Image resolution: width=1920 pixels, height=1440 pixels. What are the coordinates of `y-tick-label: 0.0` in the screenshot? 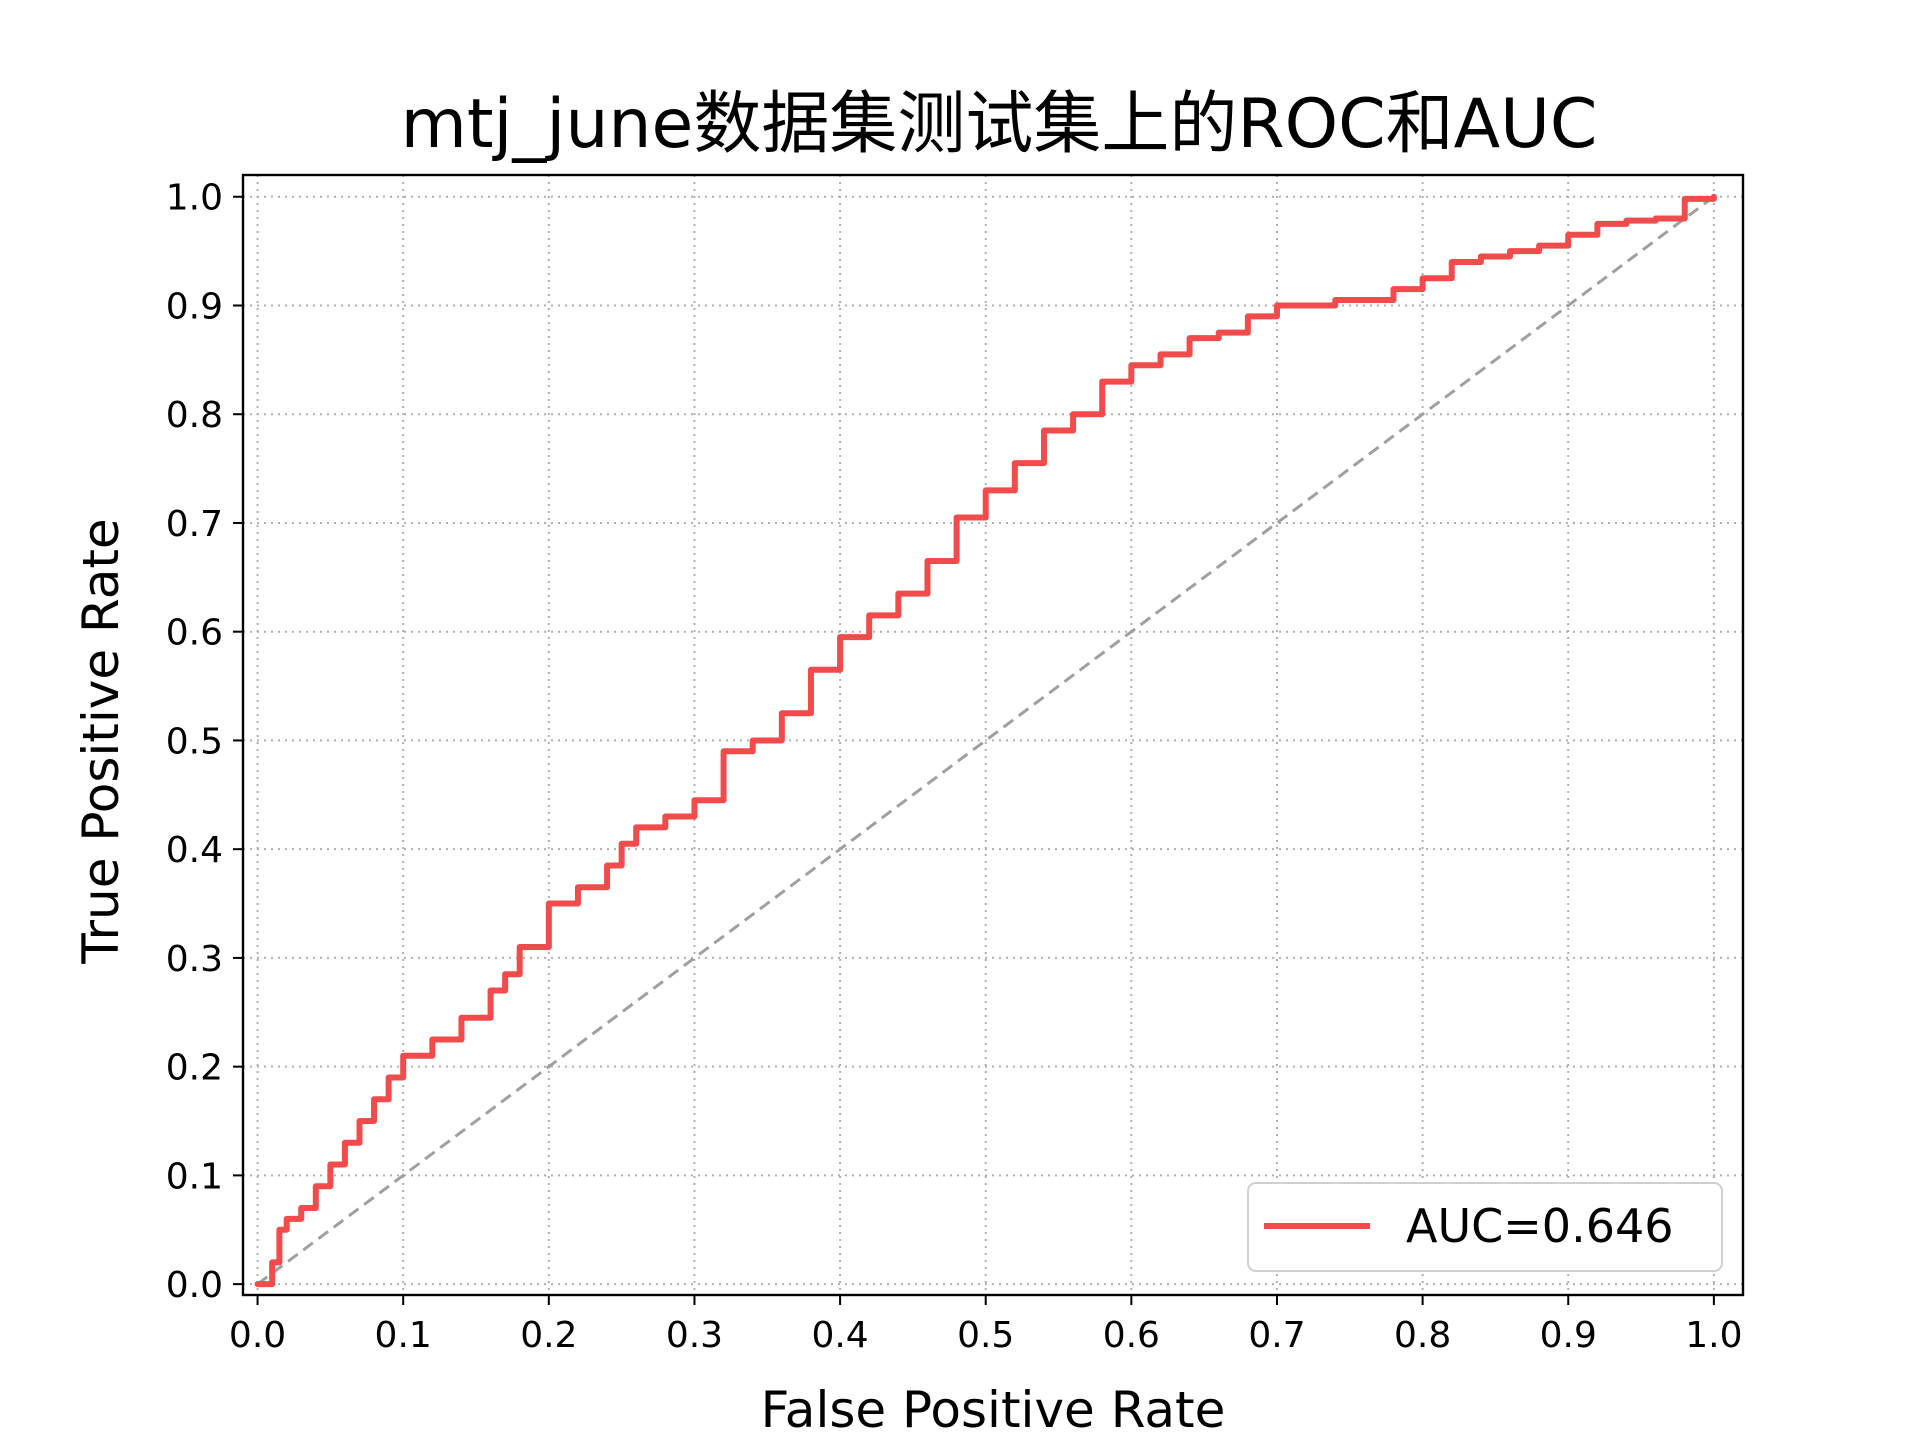 It's located at (194, 1285).